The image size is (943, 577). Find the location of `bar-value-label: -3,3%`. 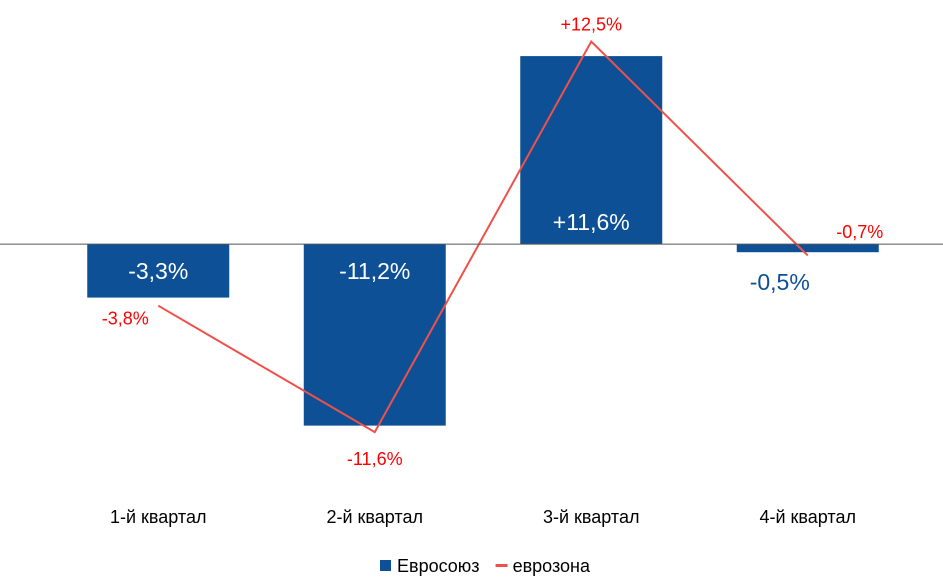

bar-value-label: -3,3% is located at coordinates (158, 271).